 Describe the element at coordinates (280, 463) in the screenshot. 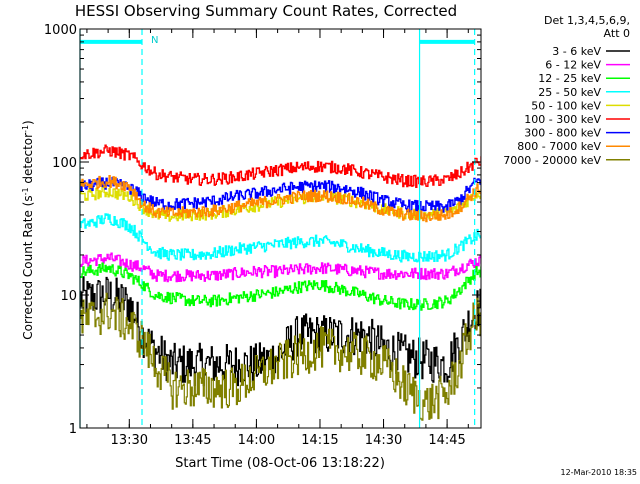

I see `x-axis-label: Start Time (08-Oct-06 13:18:22)` at that location.